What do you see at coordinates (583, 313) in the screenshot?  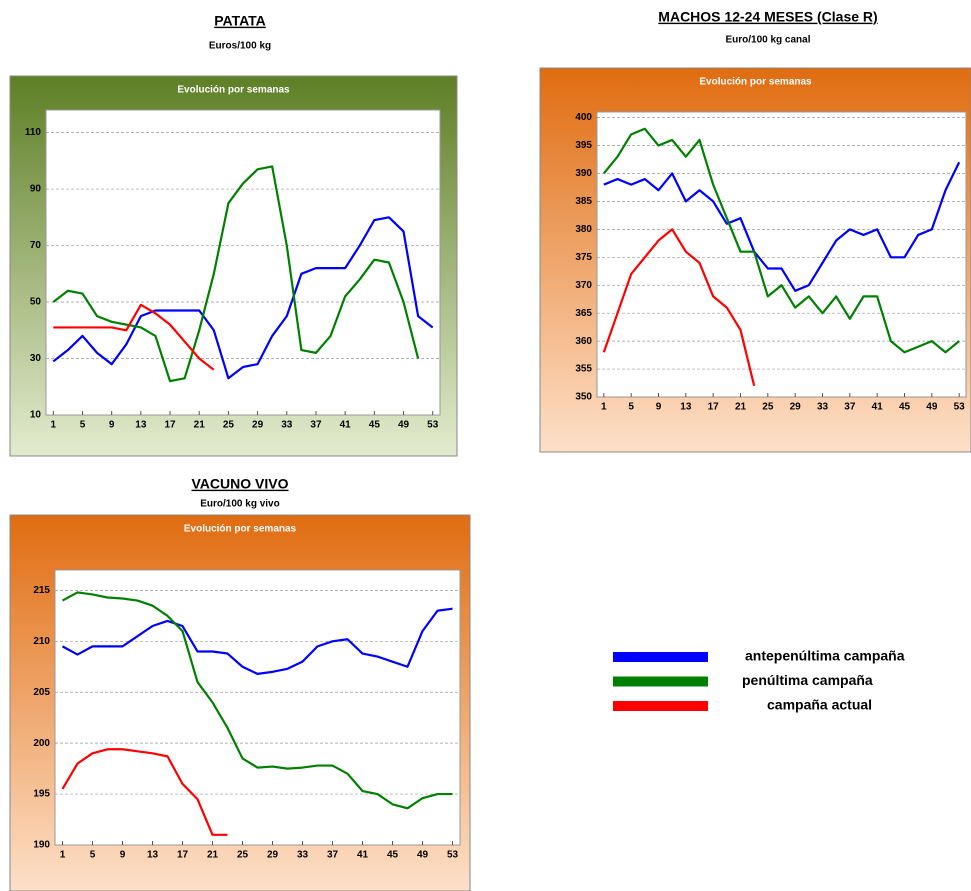 I see `y-tick-label: 365` at bounding box center [583, 313].